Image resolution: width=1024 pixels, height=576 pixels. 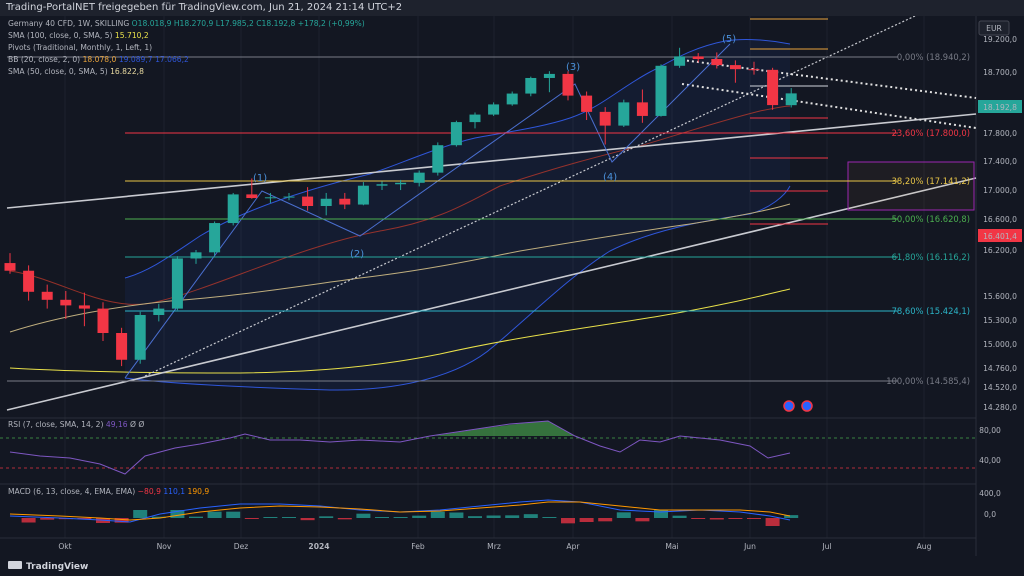 I want to click on legend-sma100: SMA (100, close, 0, SMA, 5) 15.710,2, so click(x=78, y=35).